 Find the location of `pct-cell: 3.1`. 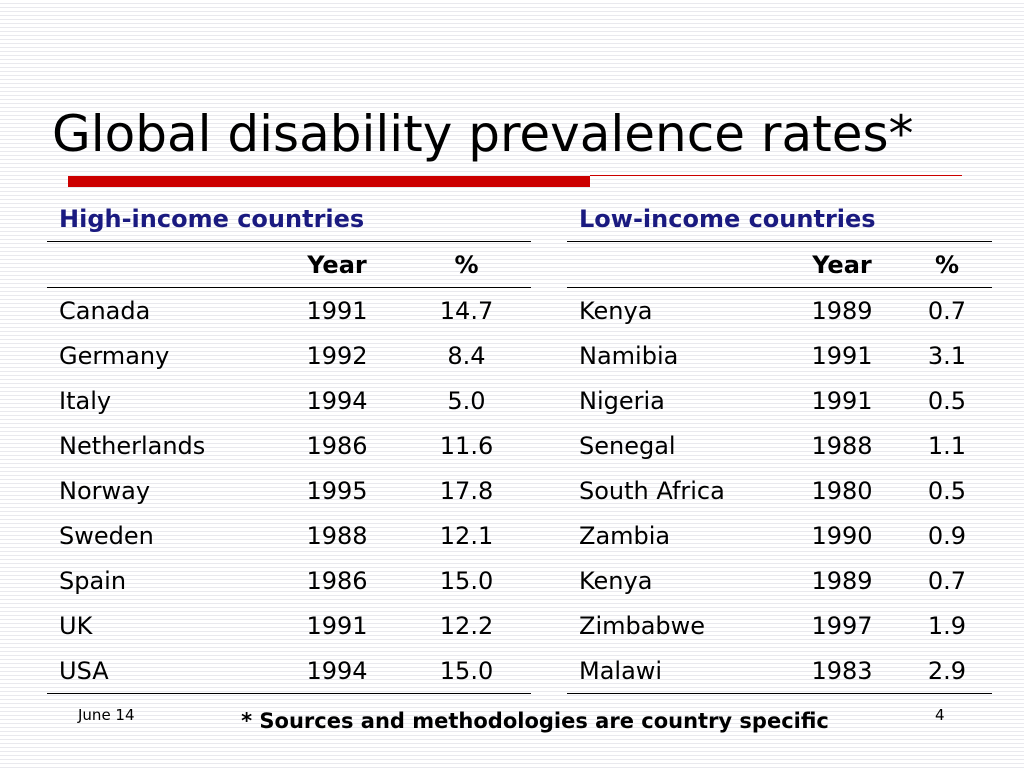

pct-cell: 3.1 is located at coordinates (947, 355).